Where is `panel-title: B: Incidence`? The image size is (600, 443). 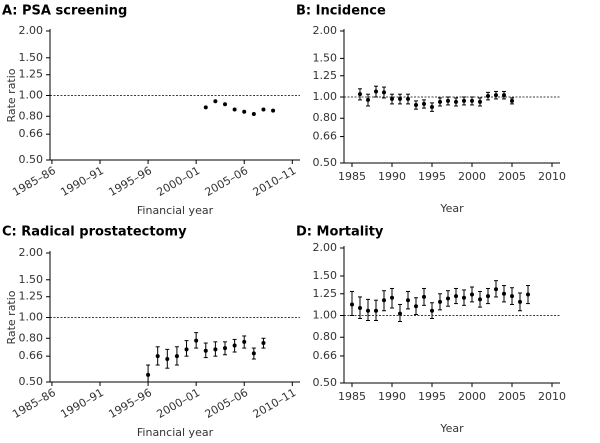 panel-title: B: Incidence is located at coordinates (341, 11).